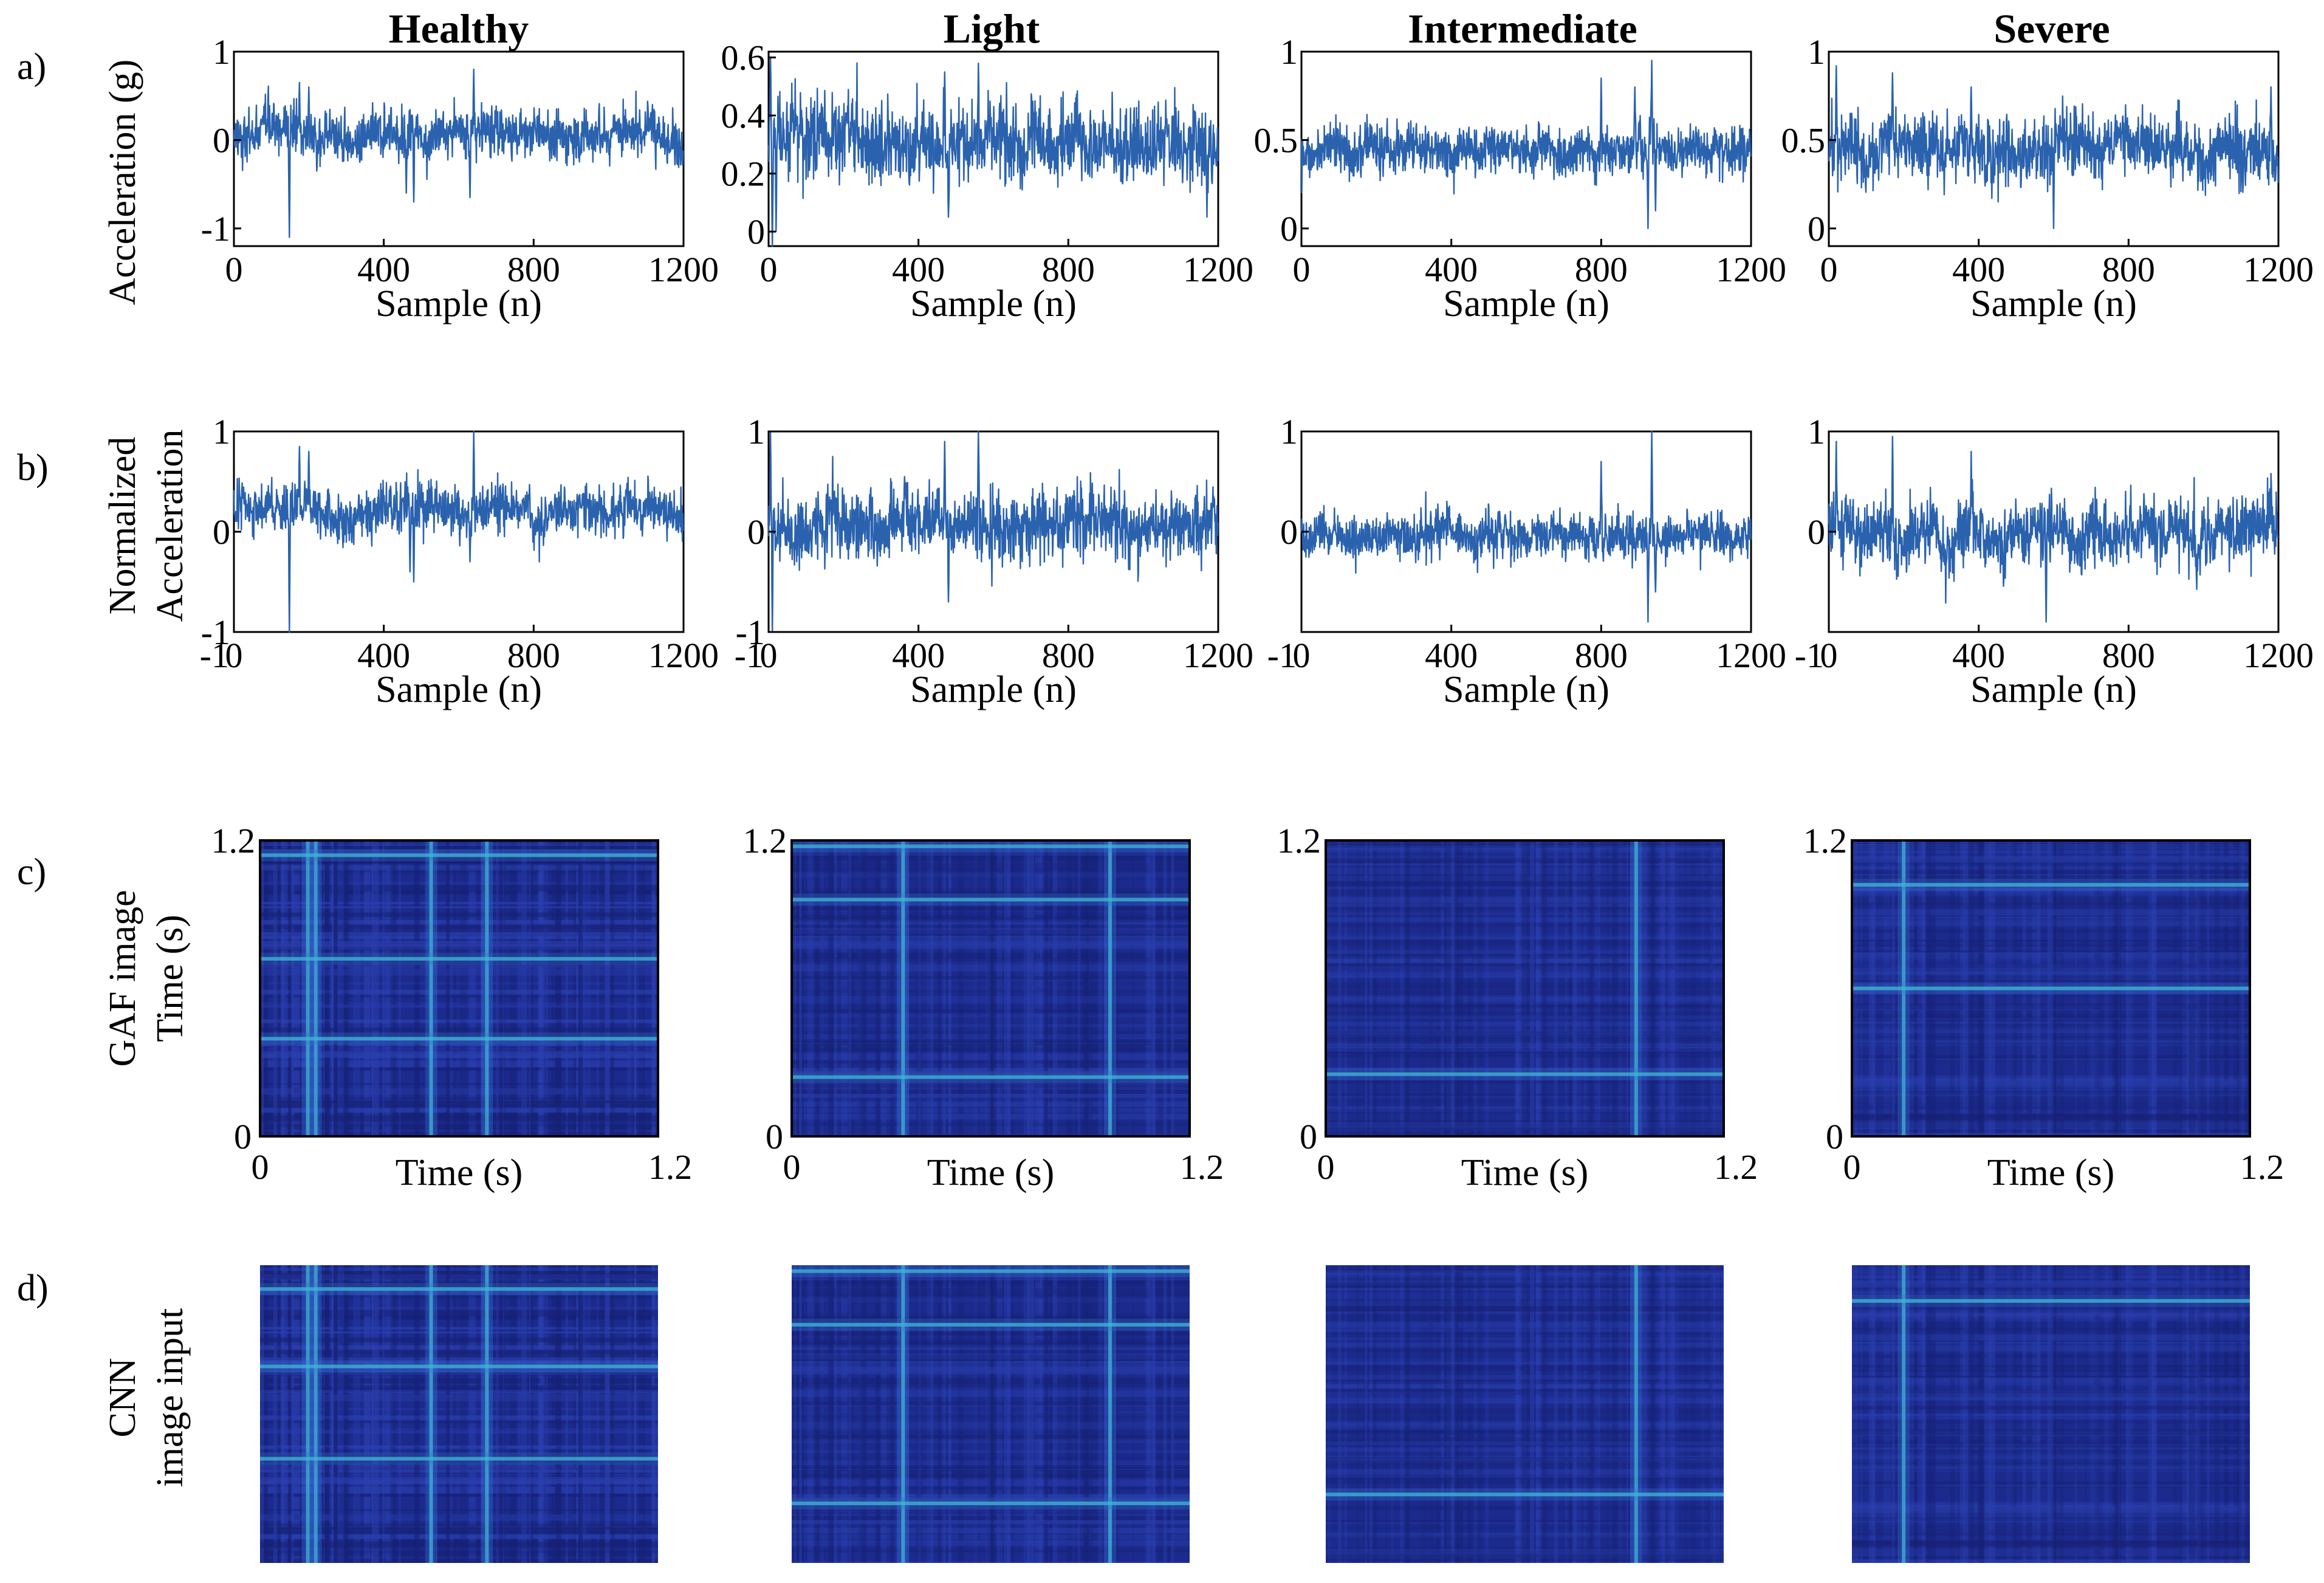 The width and height of the screenshot is (2324, 1583). I want to click on y-tick-label: 0.4, so click(743, 116).